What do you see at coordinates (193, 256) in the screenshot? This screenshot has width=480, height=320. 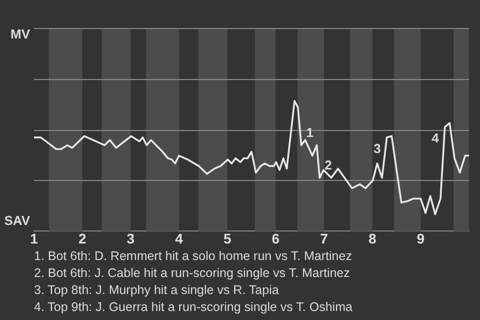 I see `text: 1. Bot 6th: D. Remmert hit a solo home run vs T. Martinez` at bounding box center [193, 256].